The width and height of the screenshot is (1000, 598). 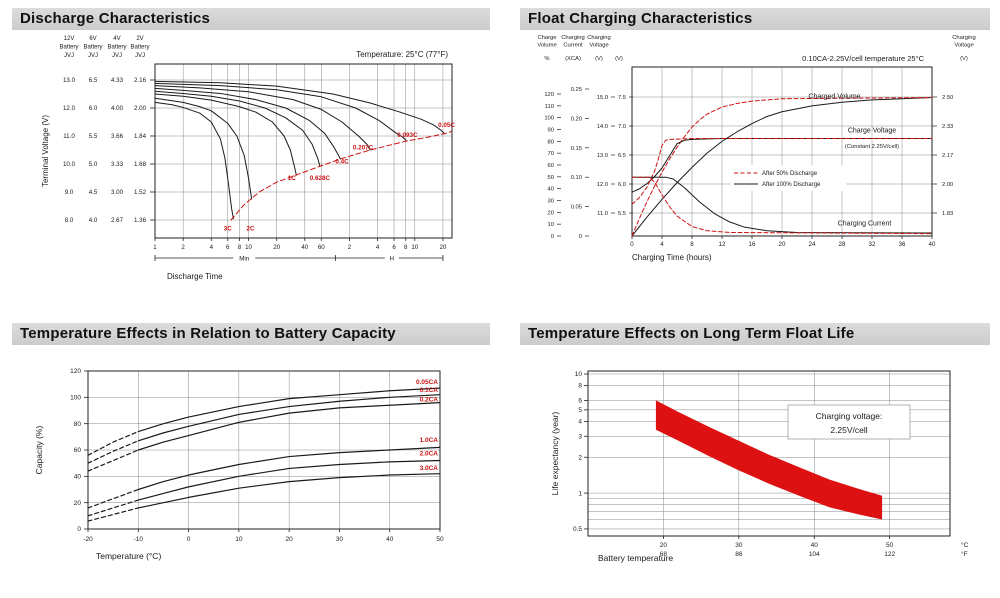 I want to click on axis-tick: 90, so click(x=551, y=131).